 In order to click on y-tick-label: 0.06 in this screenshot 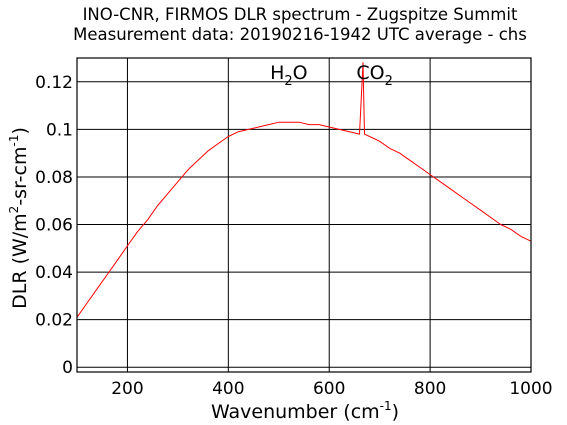, I will do `click(54, 226)`.